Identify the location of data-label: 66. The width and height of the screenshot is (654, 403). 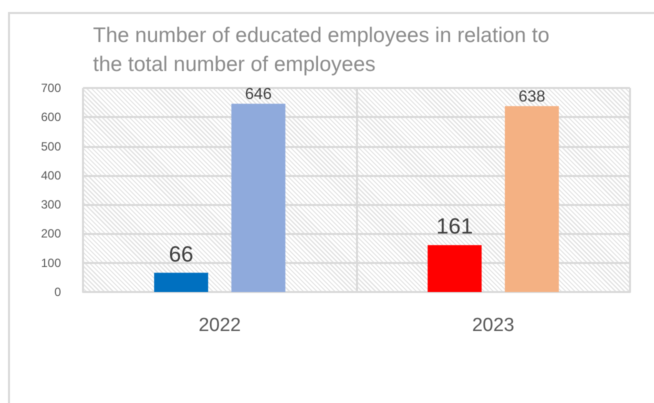
(181, 253).